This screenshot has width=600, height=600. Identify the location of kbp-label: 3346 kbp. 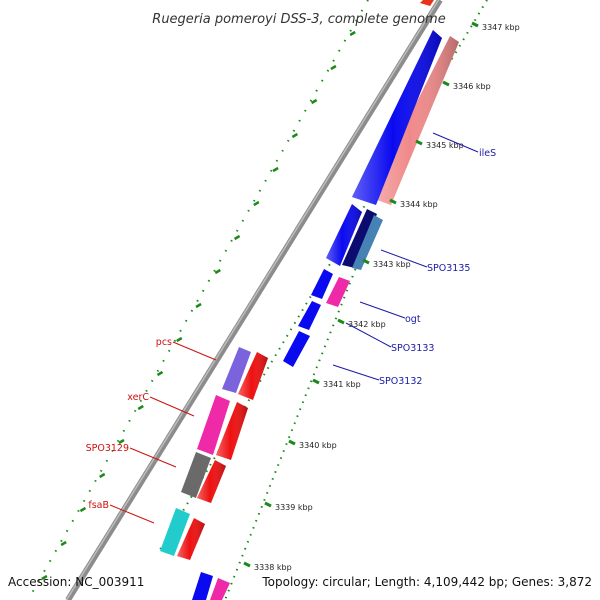
(472, 86).